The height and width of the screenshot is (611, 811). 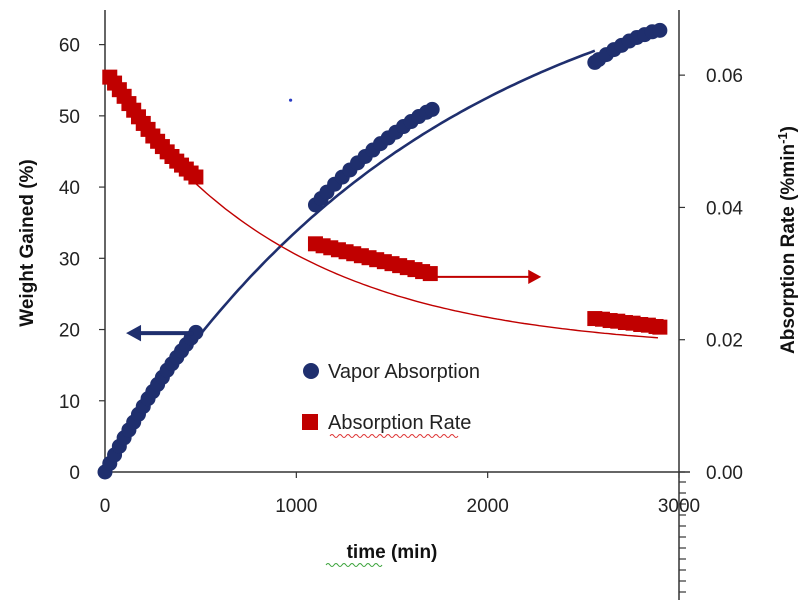 What do you see at coordinates (404, 372) in the screenshot?
I see `legend-label-vapor-absorption: Vapor Absorption` at bounding box center [404, 372].